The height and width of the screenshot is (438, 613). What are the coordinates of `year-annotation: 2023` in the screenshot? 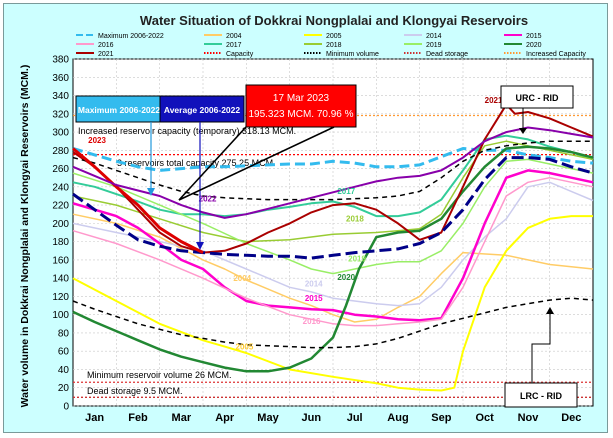 It's located at (97, 140).